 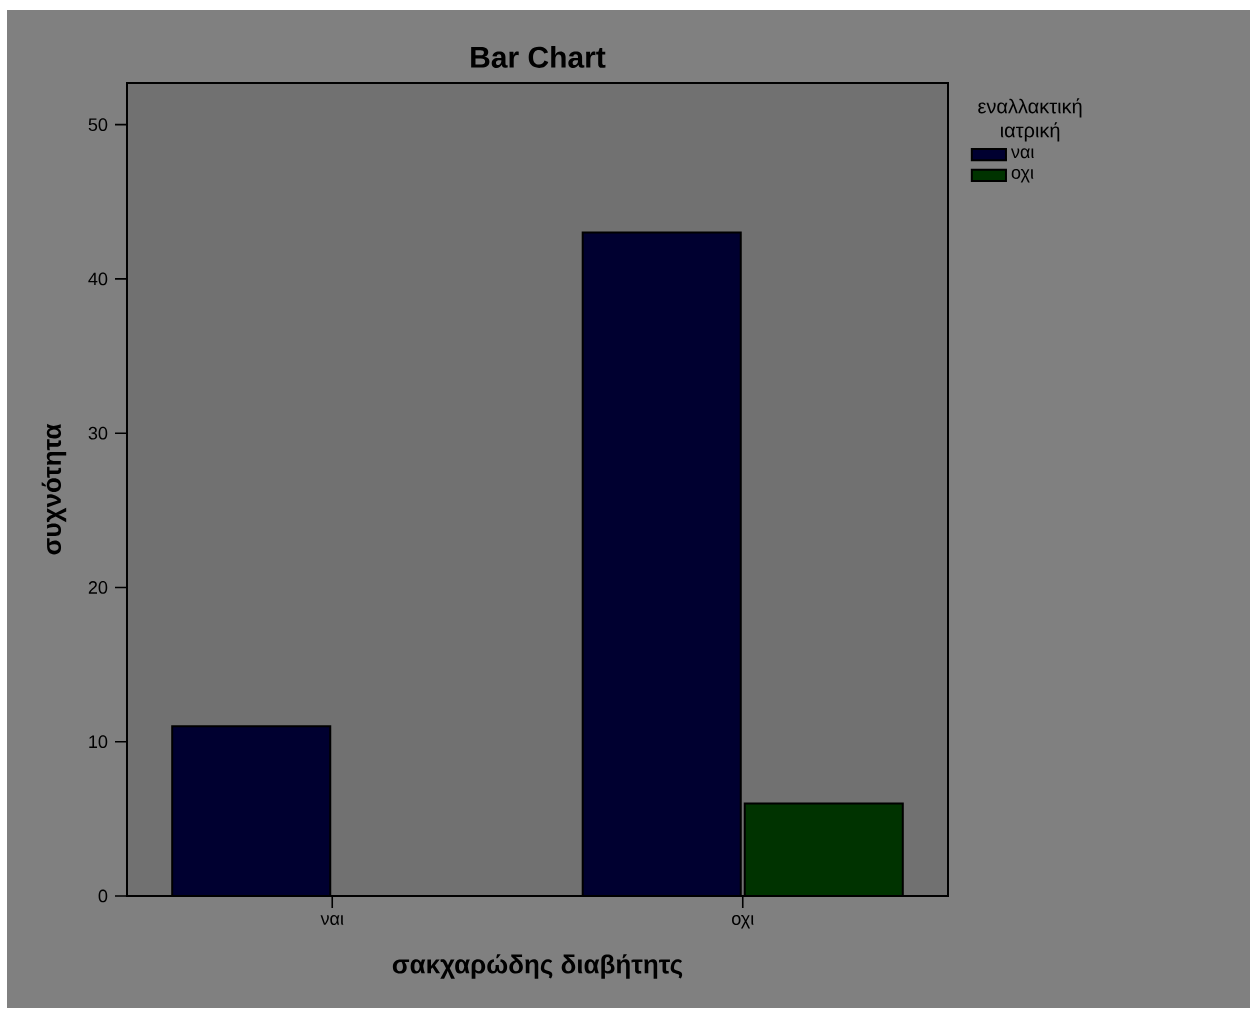 I want to click on x-axis-title: σακχαρώδης διαβήτητς, so click(x=537, y=966).